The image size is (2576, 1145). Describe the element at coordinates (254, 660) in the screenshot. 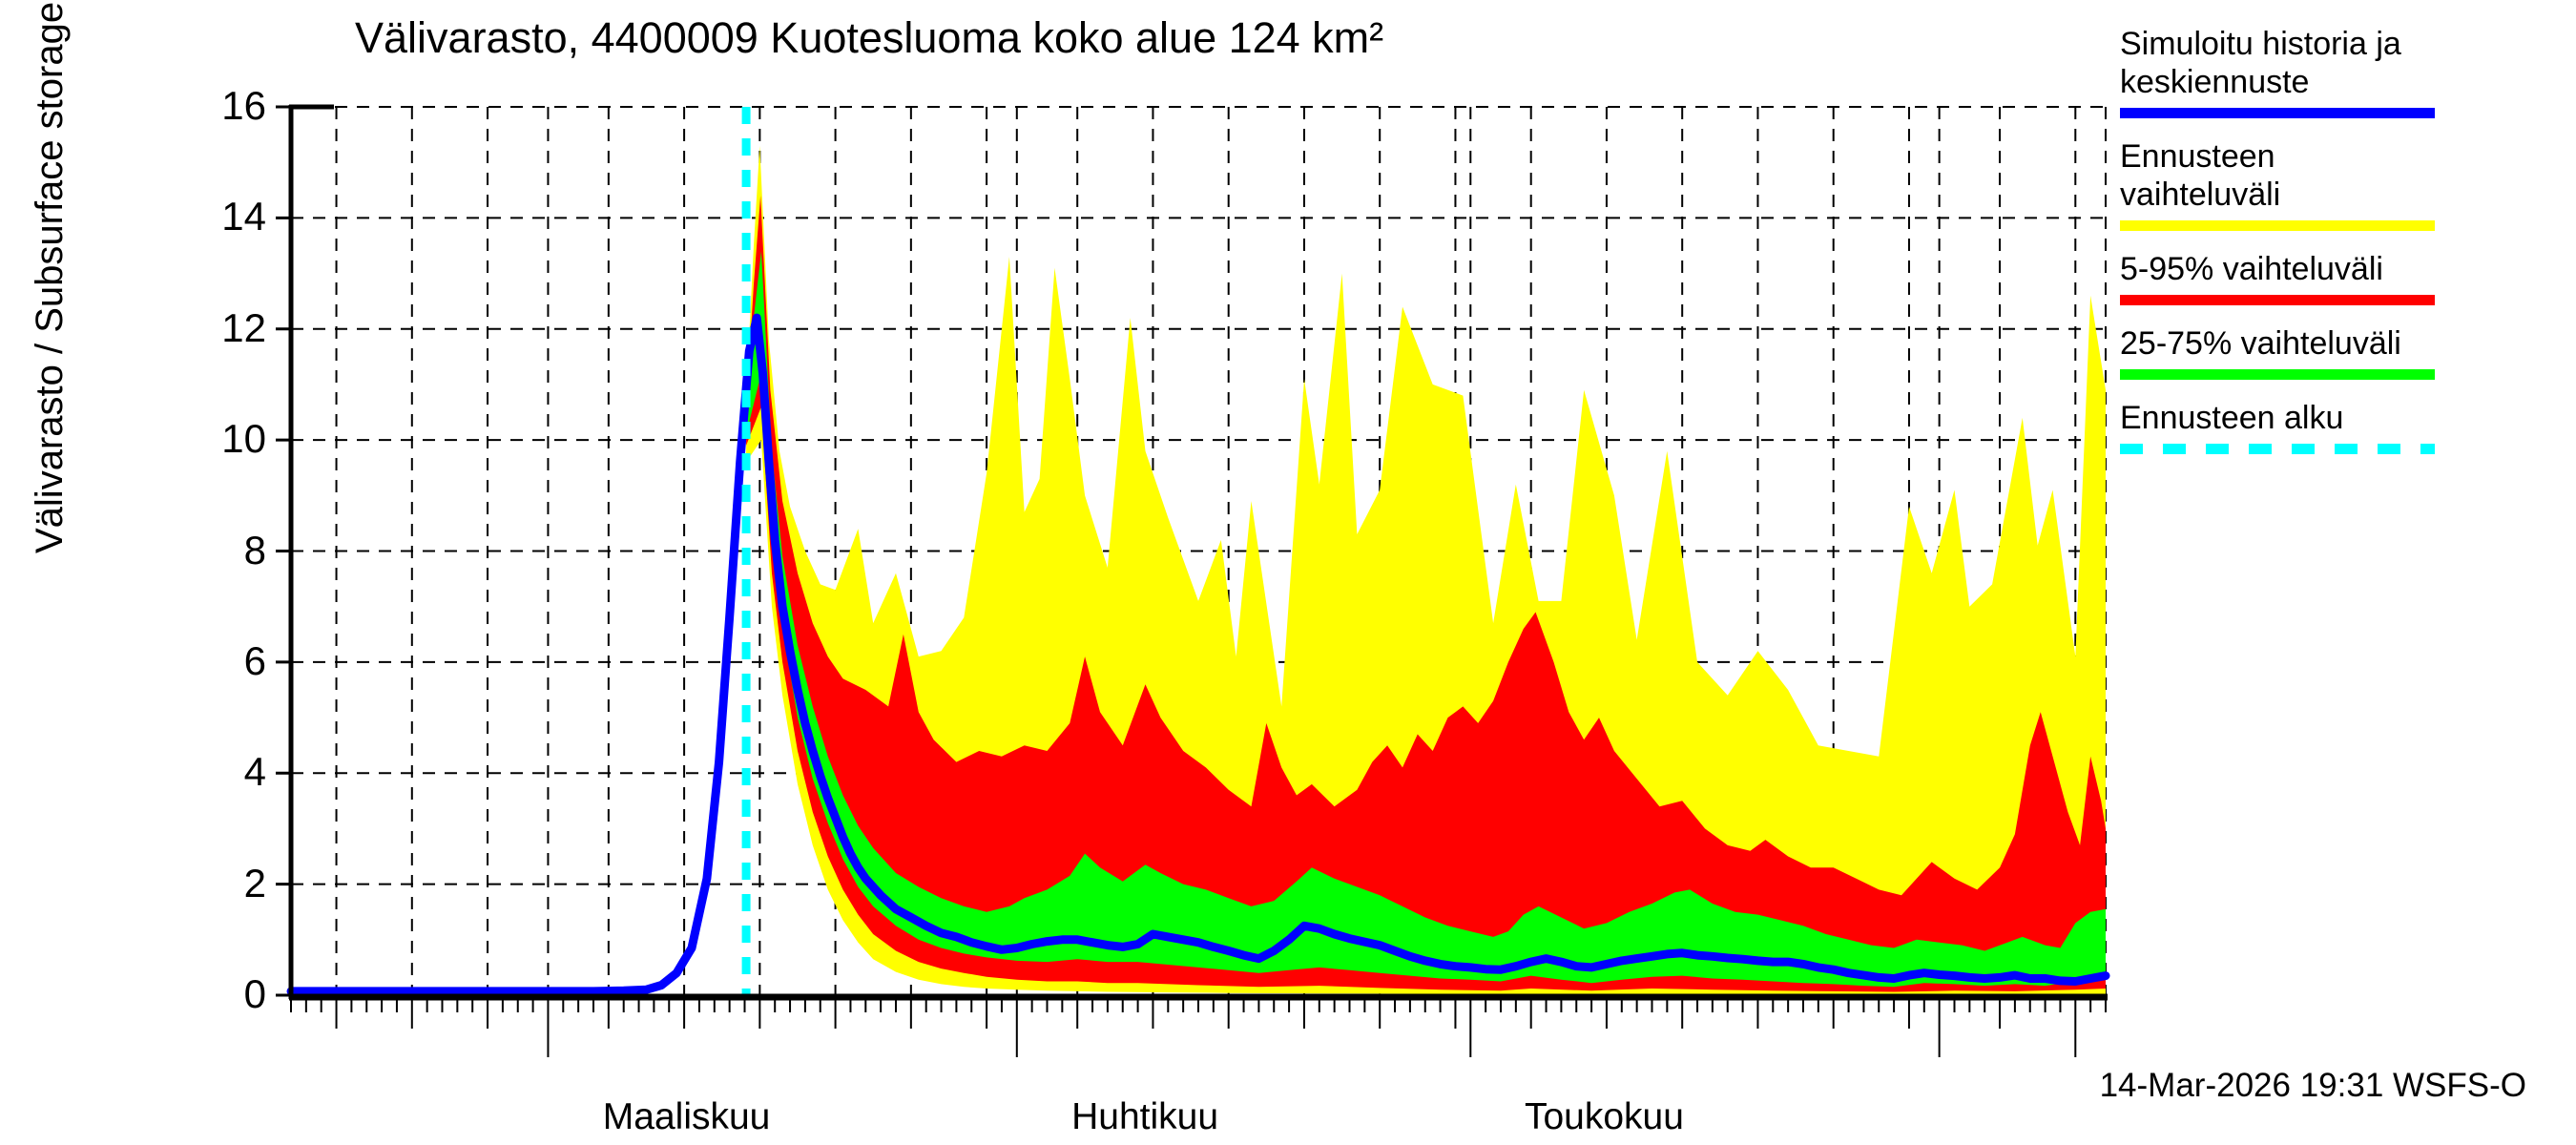

I see `y-tick-label: 6` at that location.